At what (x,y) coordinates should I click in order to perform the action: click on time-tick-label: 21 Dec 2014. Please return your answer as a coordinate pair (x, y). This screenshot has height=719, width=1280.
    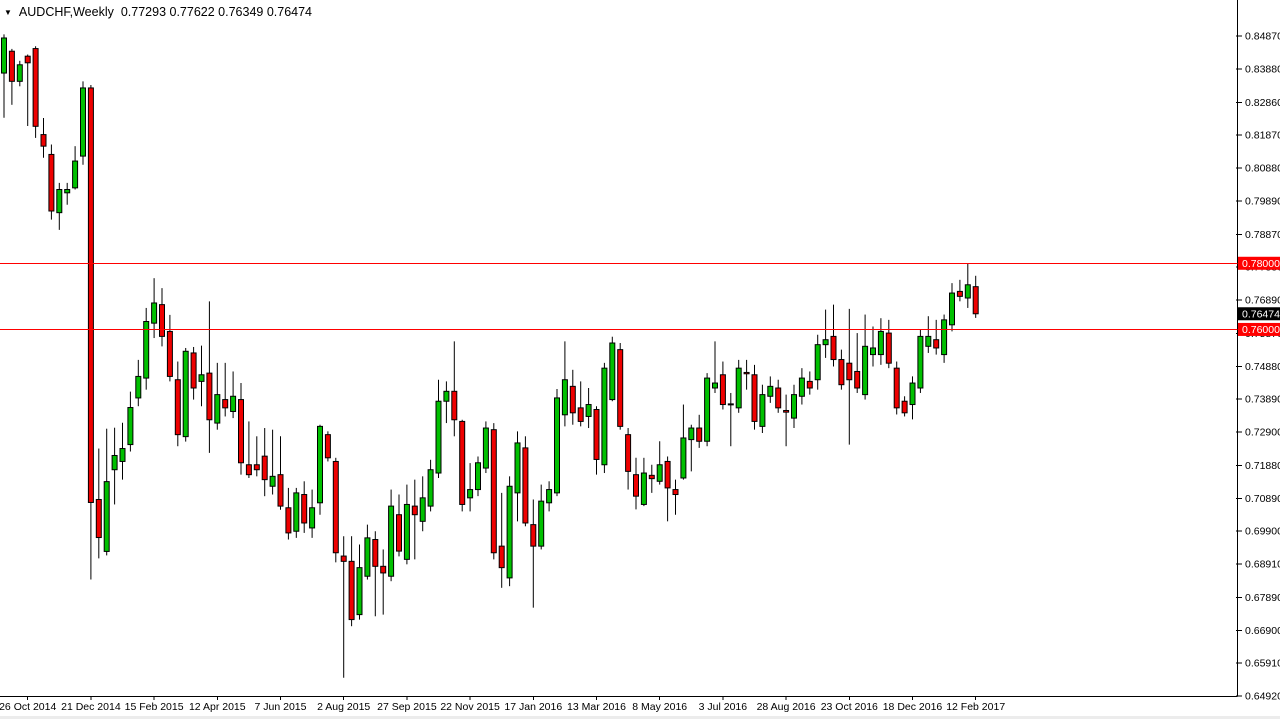
    Looking at the image, I should click on (91, 707).